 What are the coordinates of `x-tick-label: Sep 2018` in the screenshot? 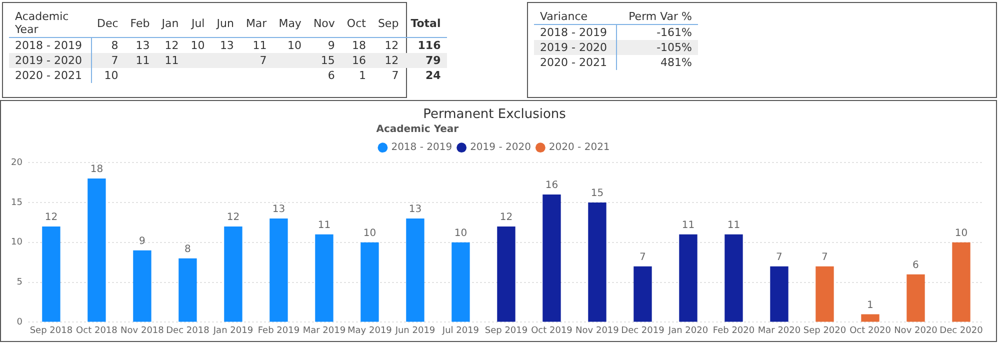 It's located at (51, 331).